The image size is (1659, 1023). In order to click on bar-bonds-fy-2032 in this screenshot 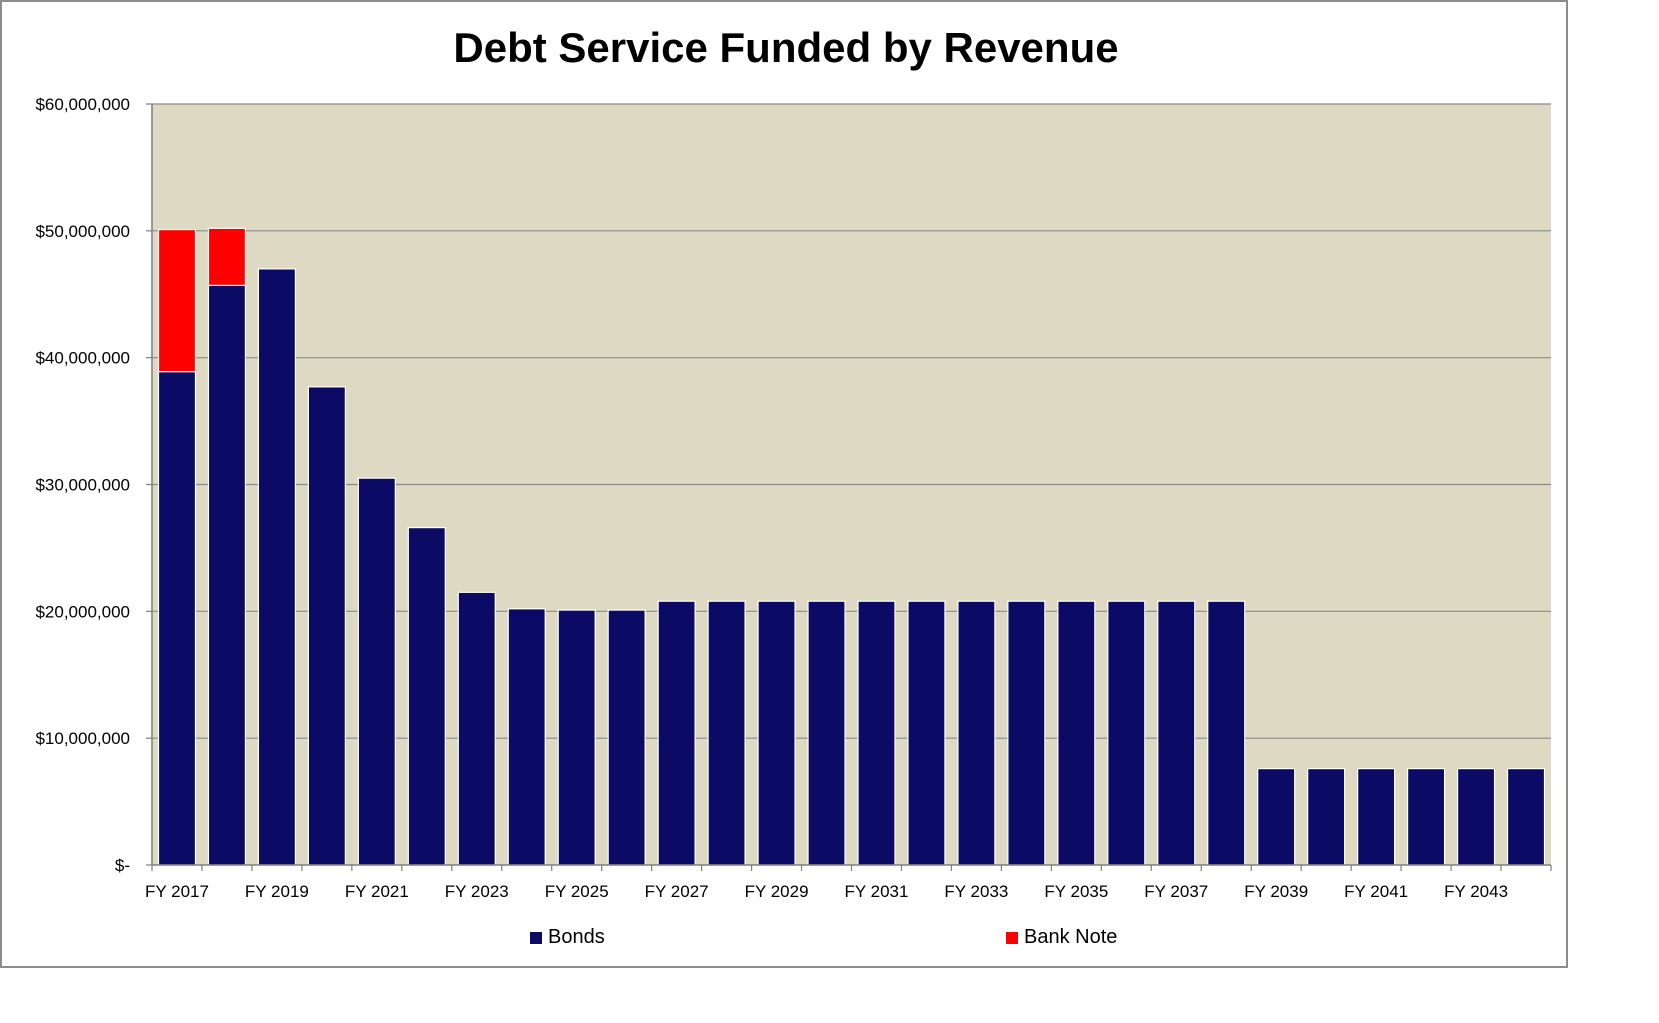, I will do `click(926, 733)`.